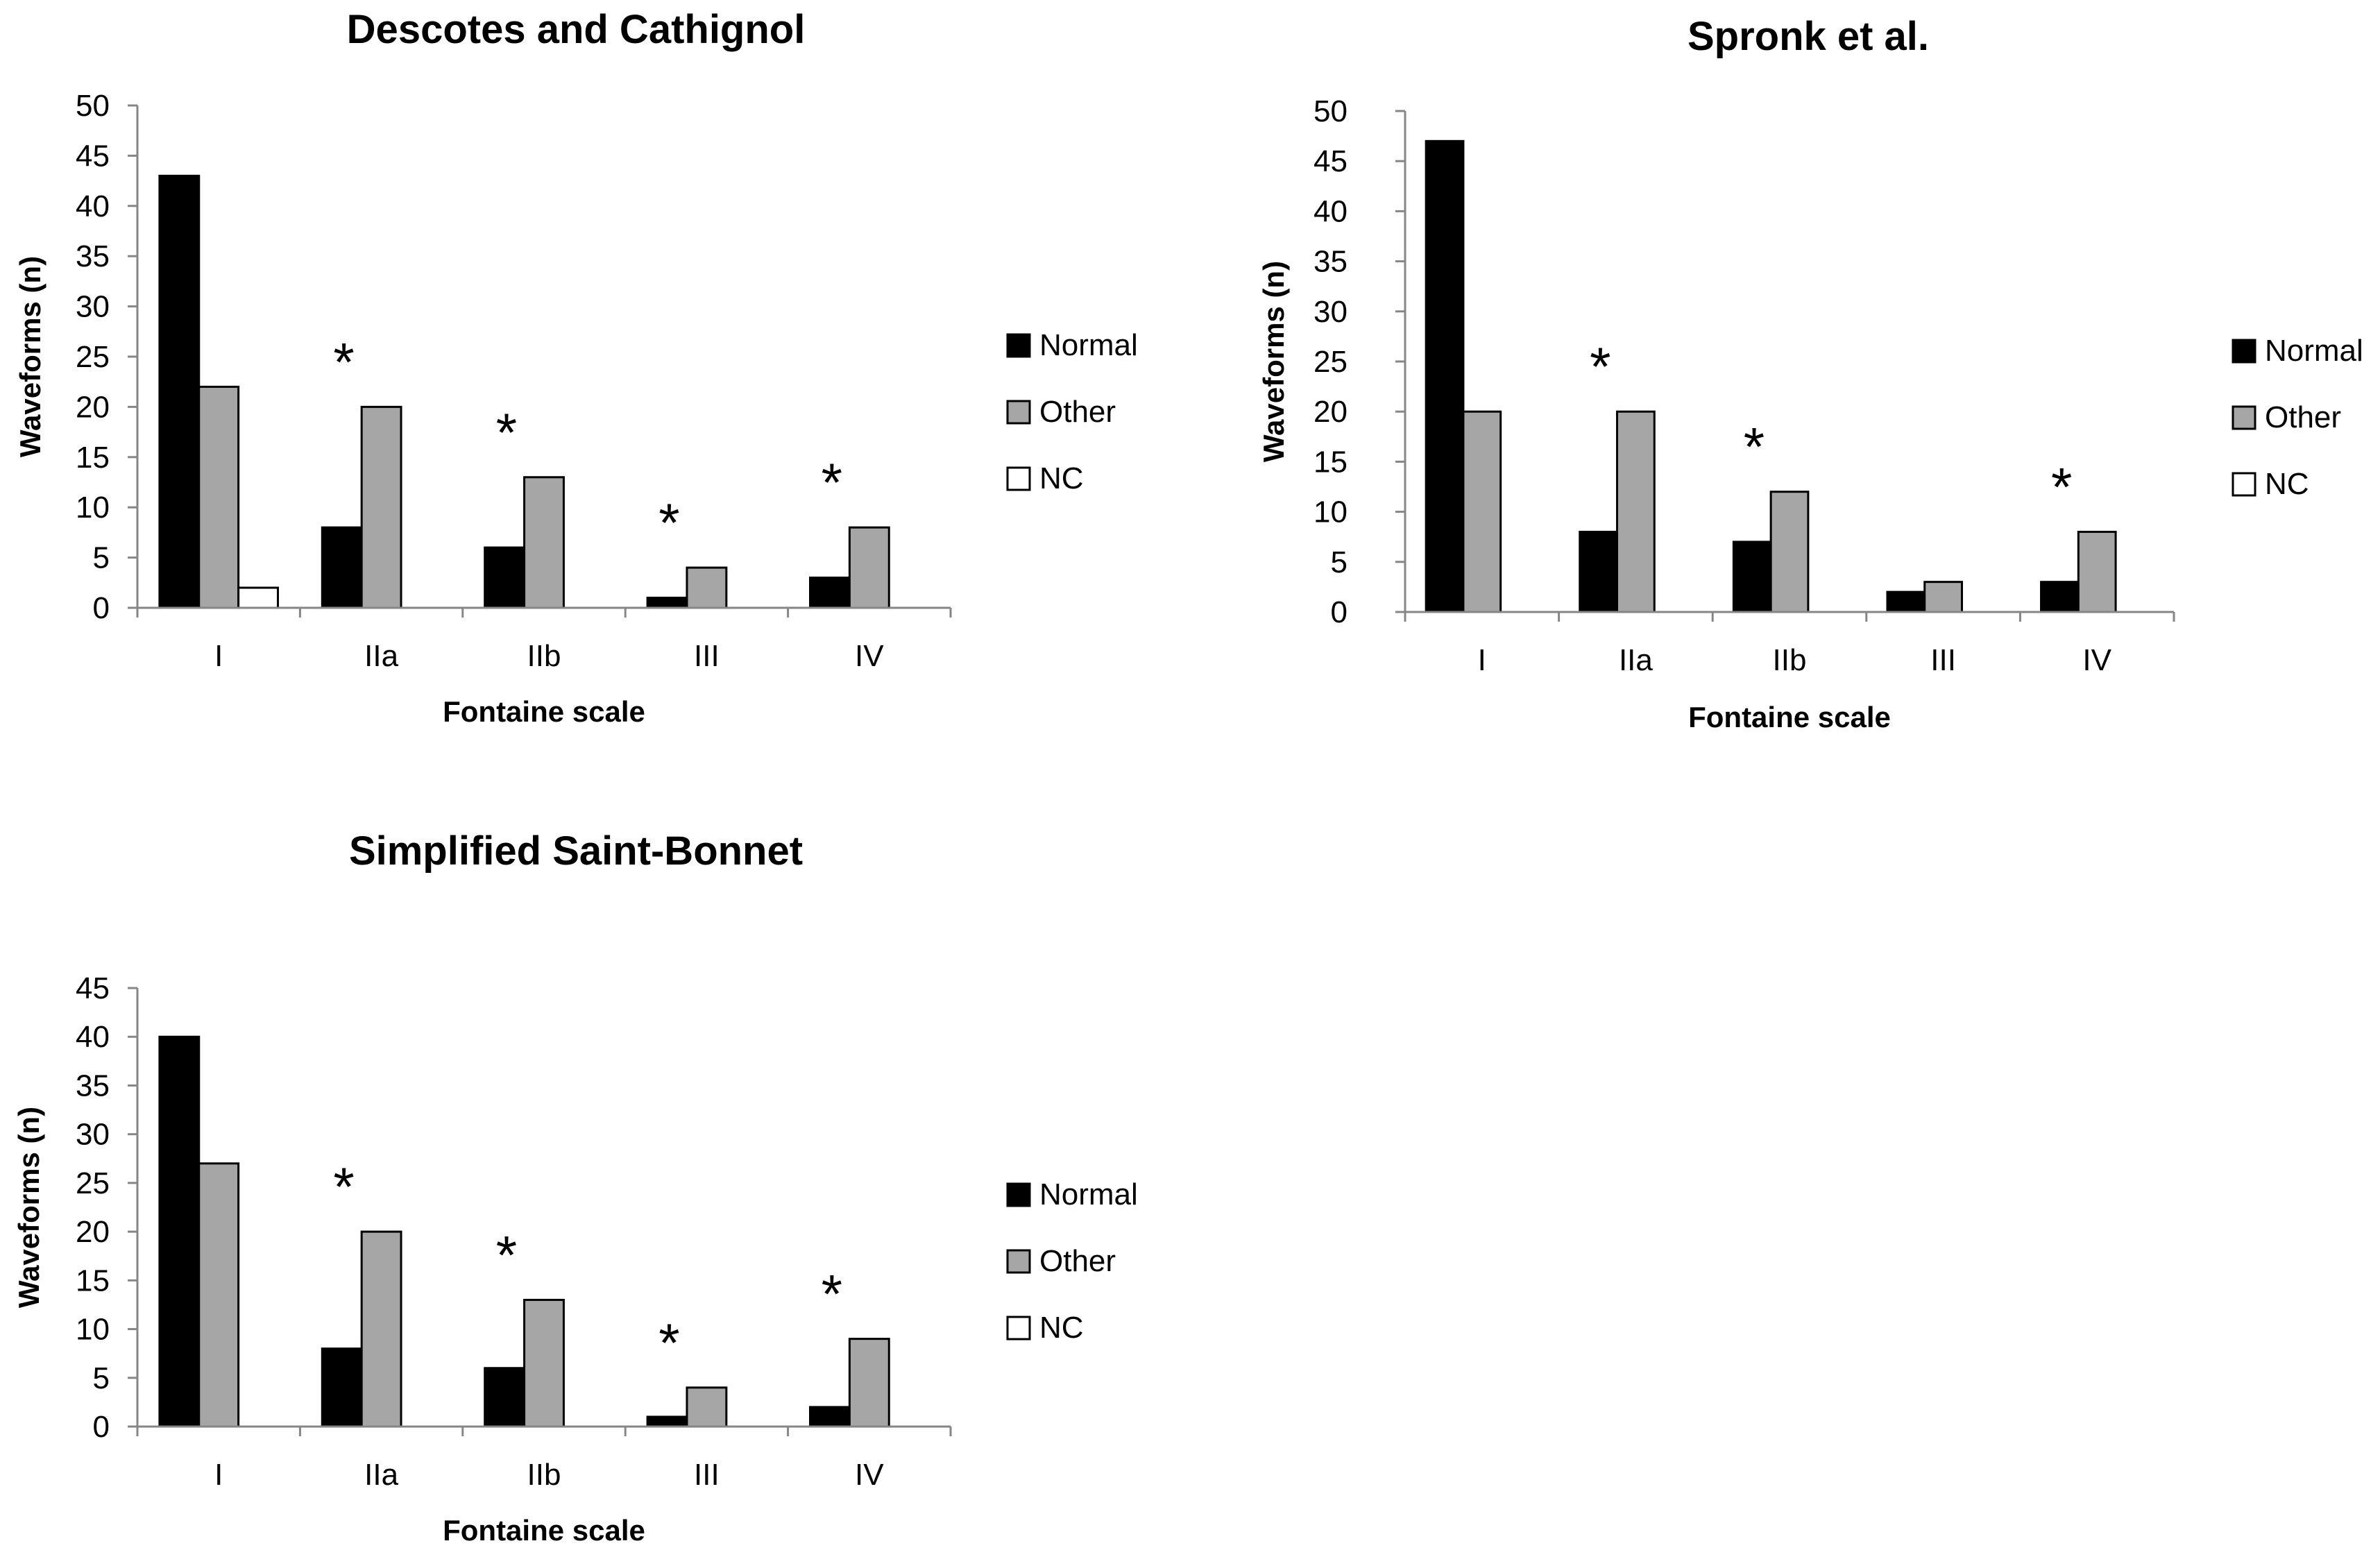 Image resolution: width=2380 pixels, height=1557 pixels. What do you see at coordinates (869, 656) in the screenshot?
I see `x-tick-label: IV` at bounding box center [869, 656].